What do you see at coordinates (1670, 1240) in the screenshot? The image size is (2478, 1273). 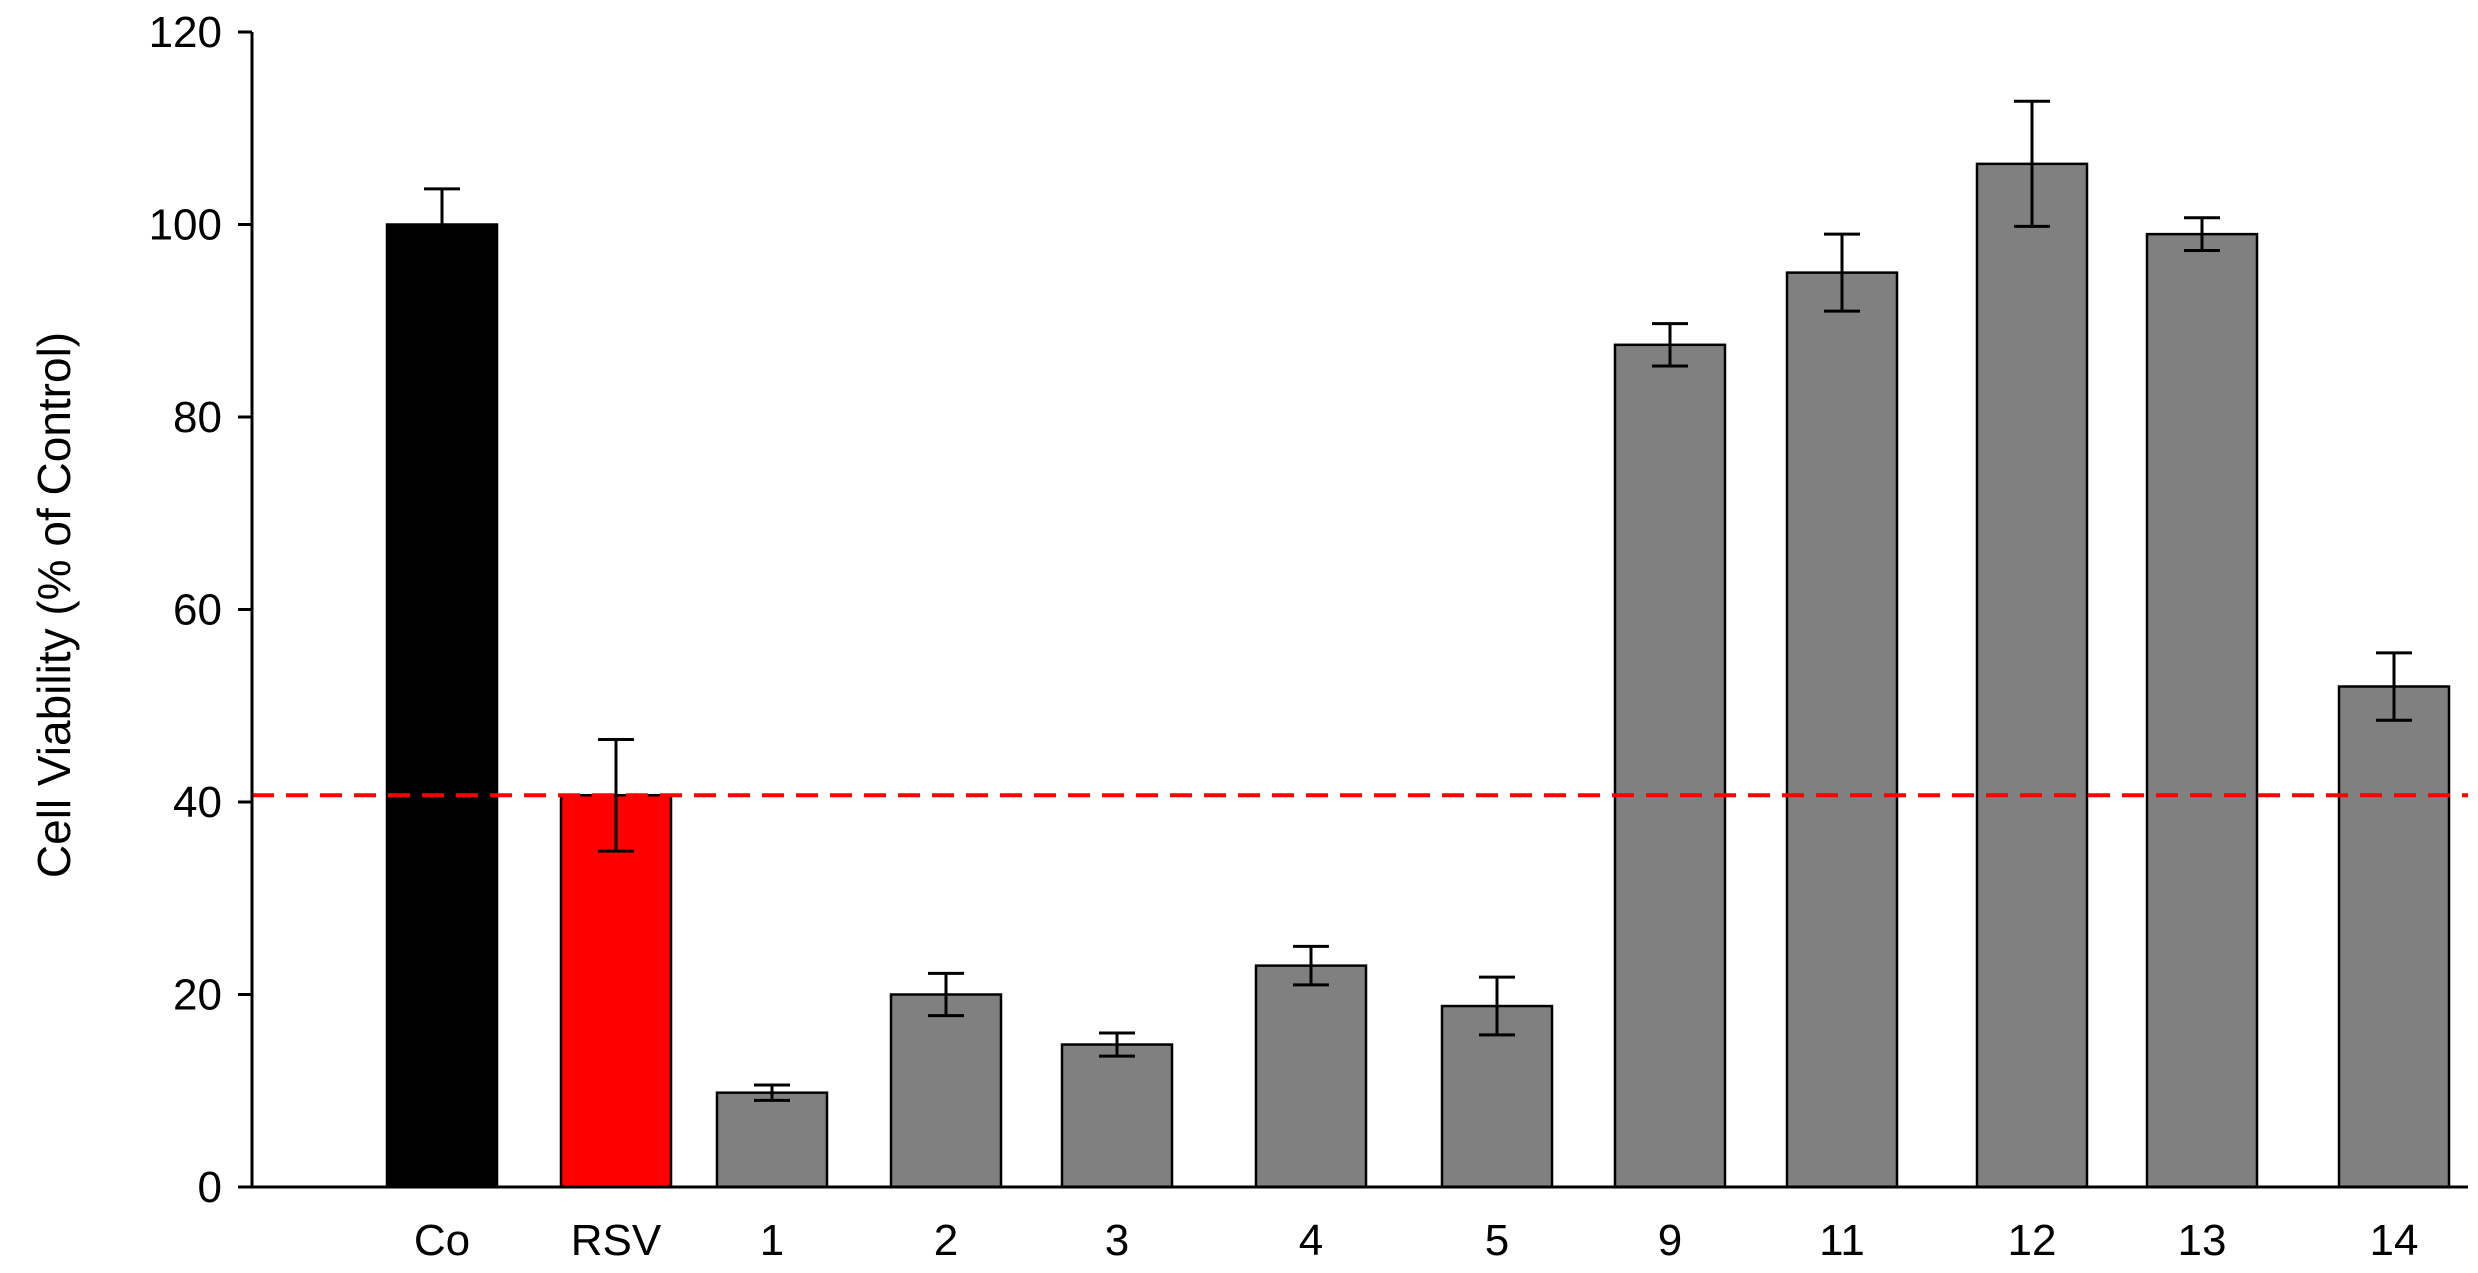 I see `x-tick-label-9: 9` at bounding box center [1670, 1240].